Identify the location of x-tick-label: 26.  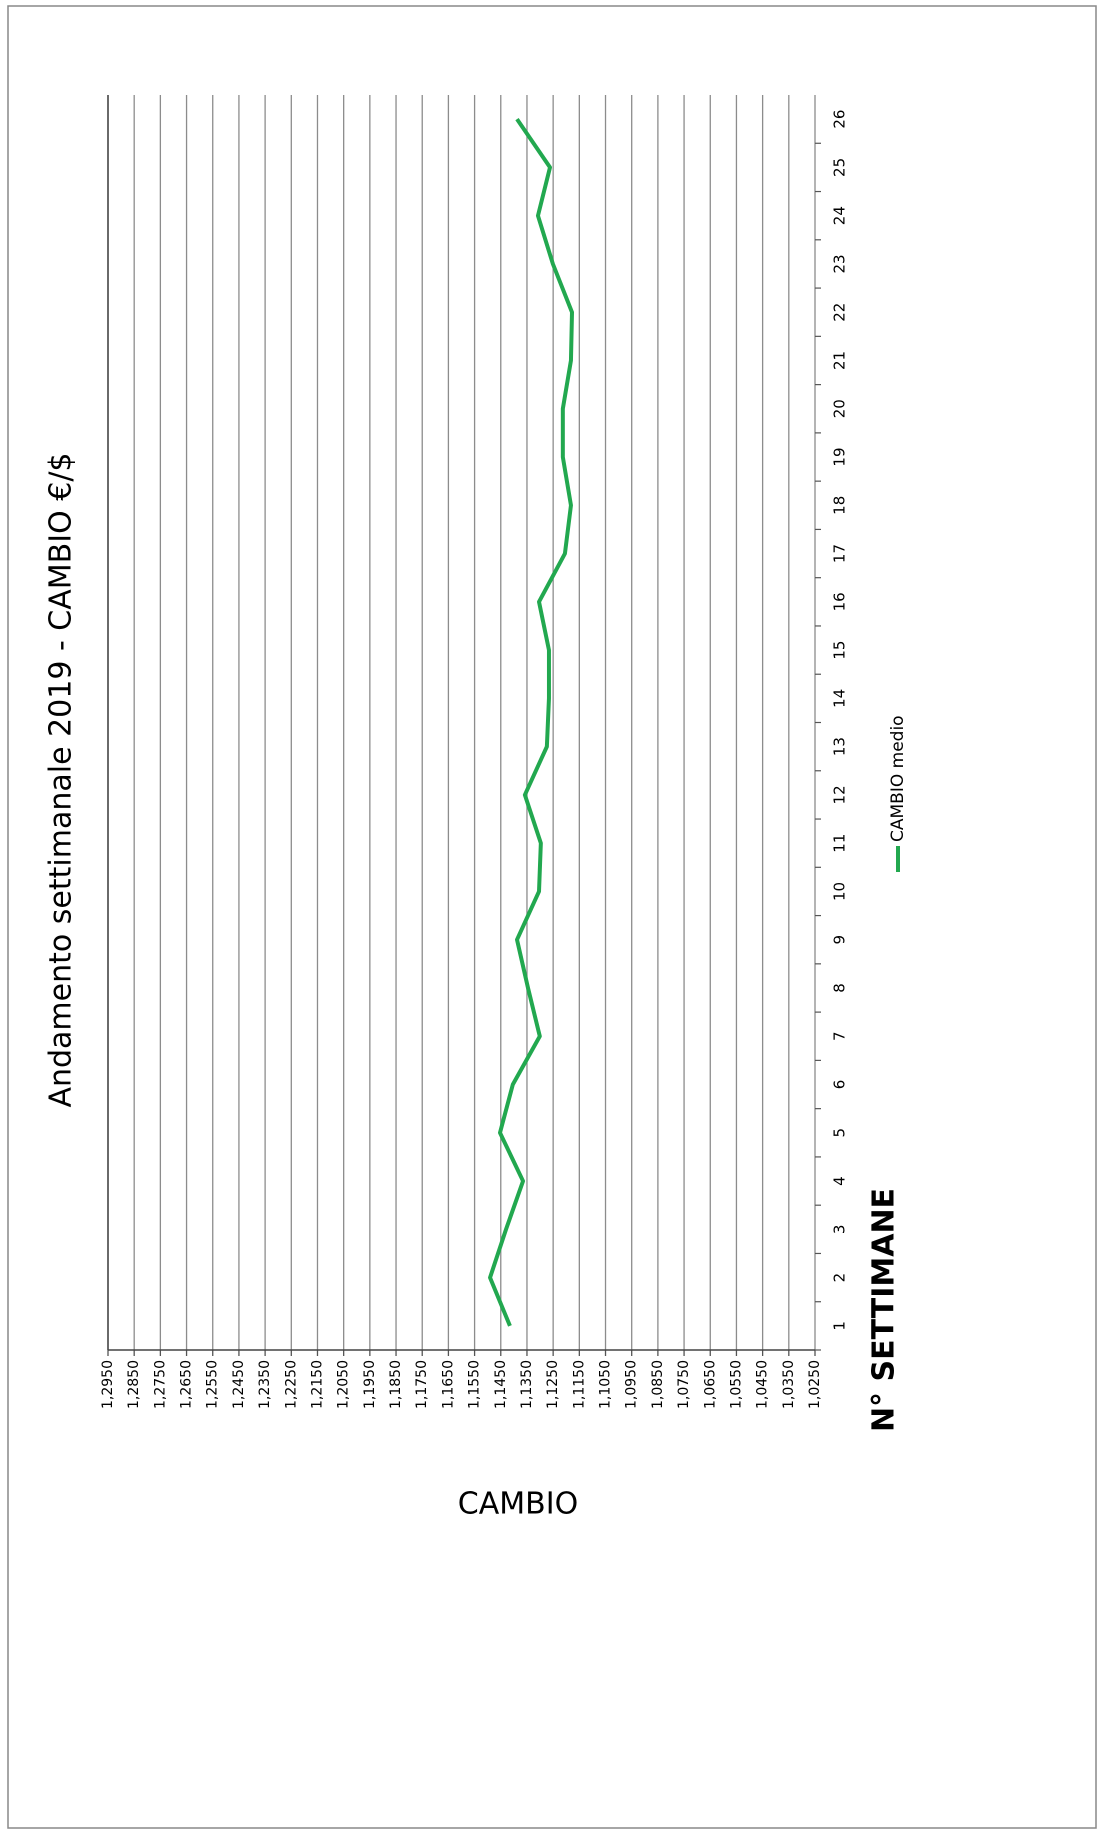
(840, 119).